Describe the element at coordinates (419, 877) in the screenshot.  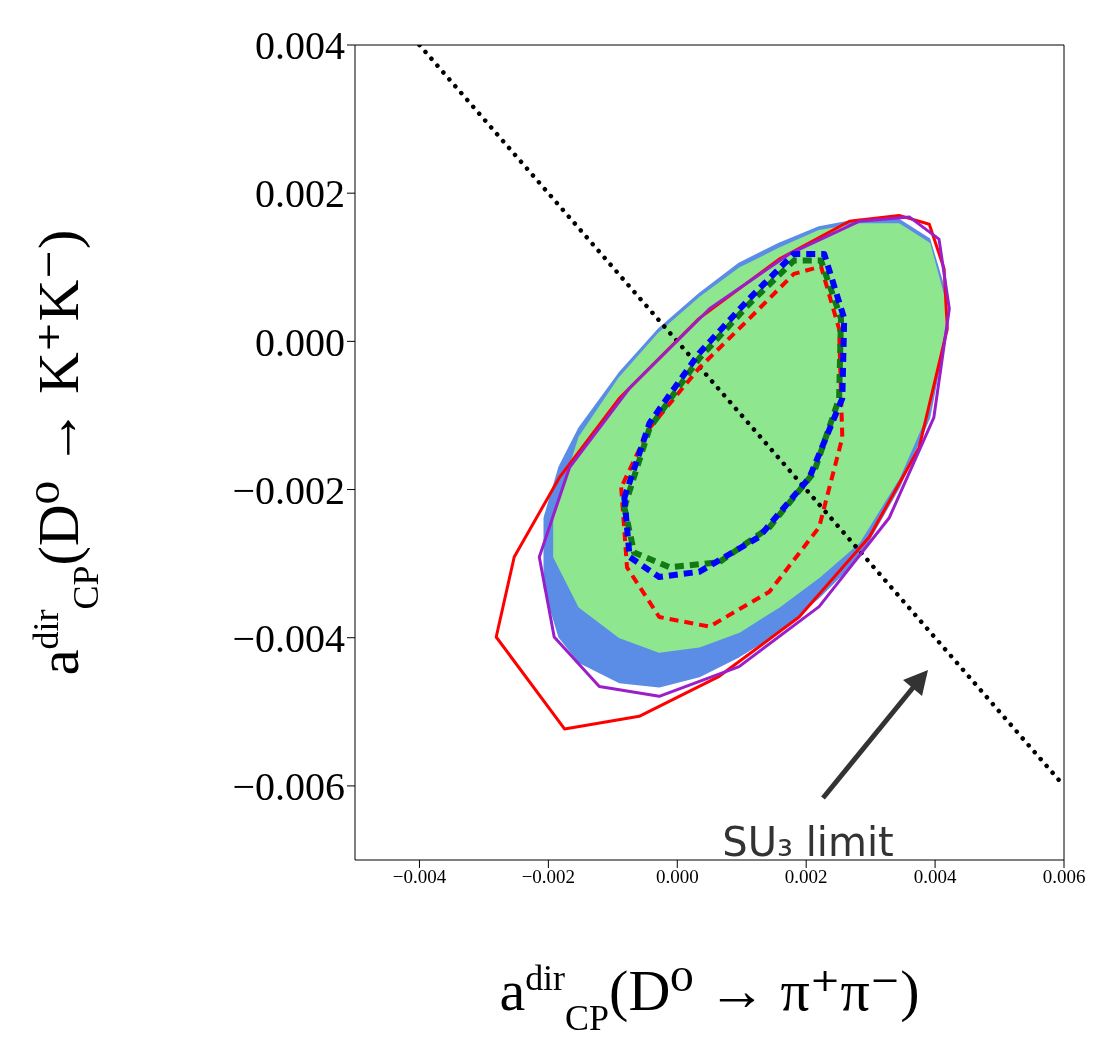
I see `x-tick-label: −0.004` at that location.